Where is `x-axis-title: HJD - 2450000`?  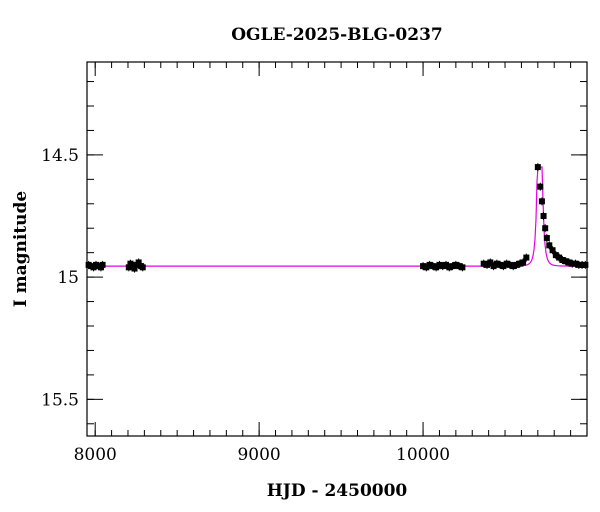 x-axis-title: HJD - 2450000 is located at coordinates (337, 491).